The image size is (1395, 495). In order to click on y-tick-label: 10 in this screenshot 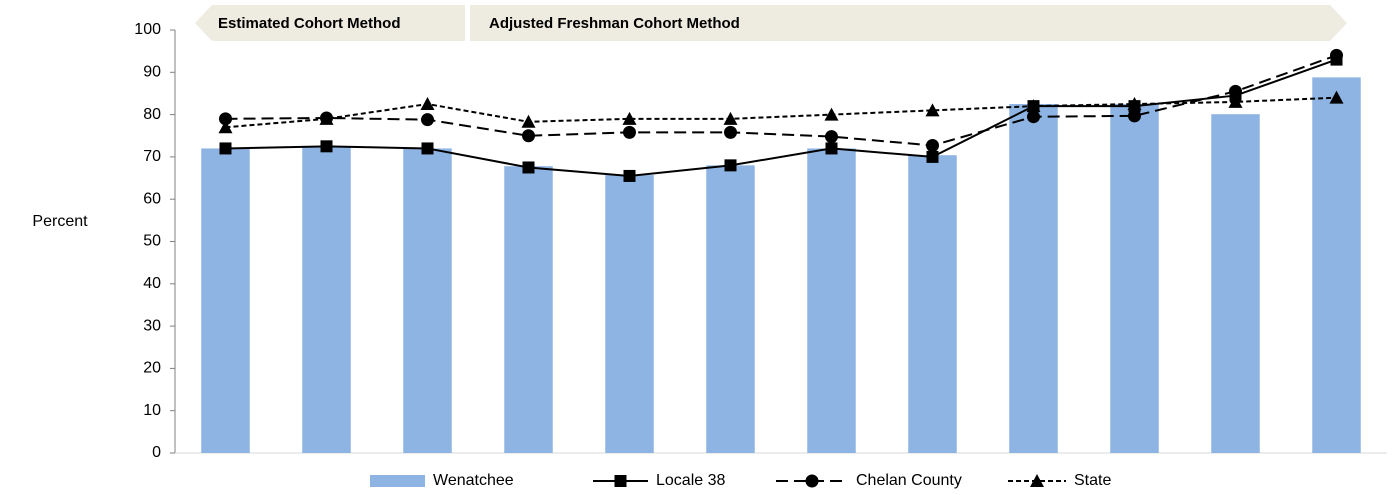, I will do `click(152, 410)`.